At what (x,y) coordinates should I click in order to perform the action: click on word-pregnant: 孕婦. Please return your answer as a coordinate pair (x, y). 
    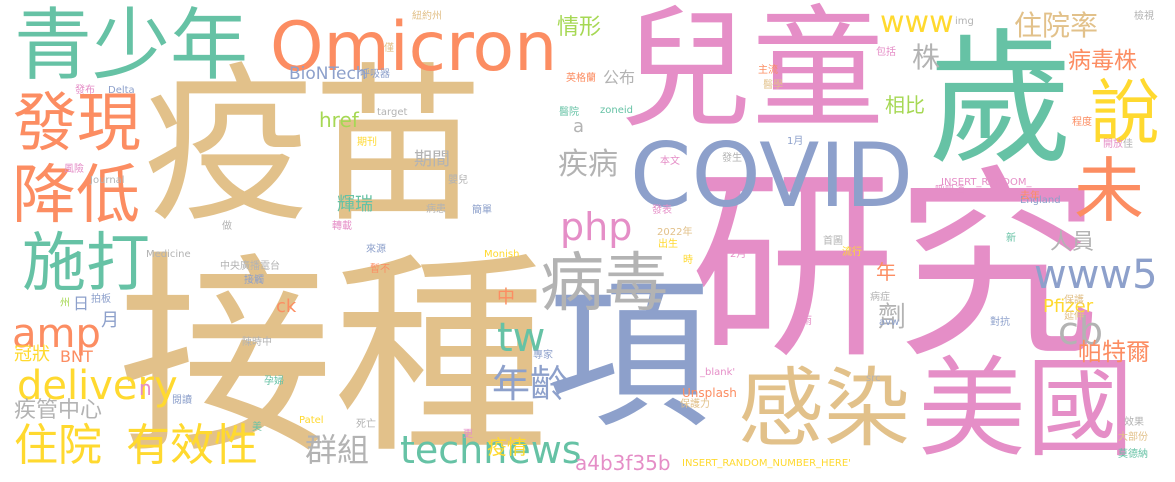
    Looking at the image, I should click on (274, 381).